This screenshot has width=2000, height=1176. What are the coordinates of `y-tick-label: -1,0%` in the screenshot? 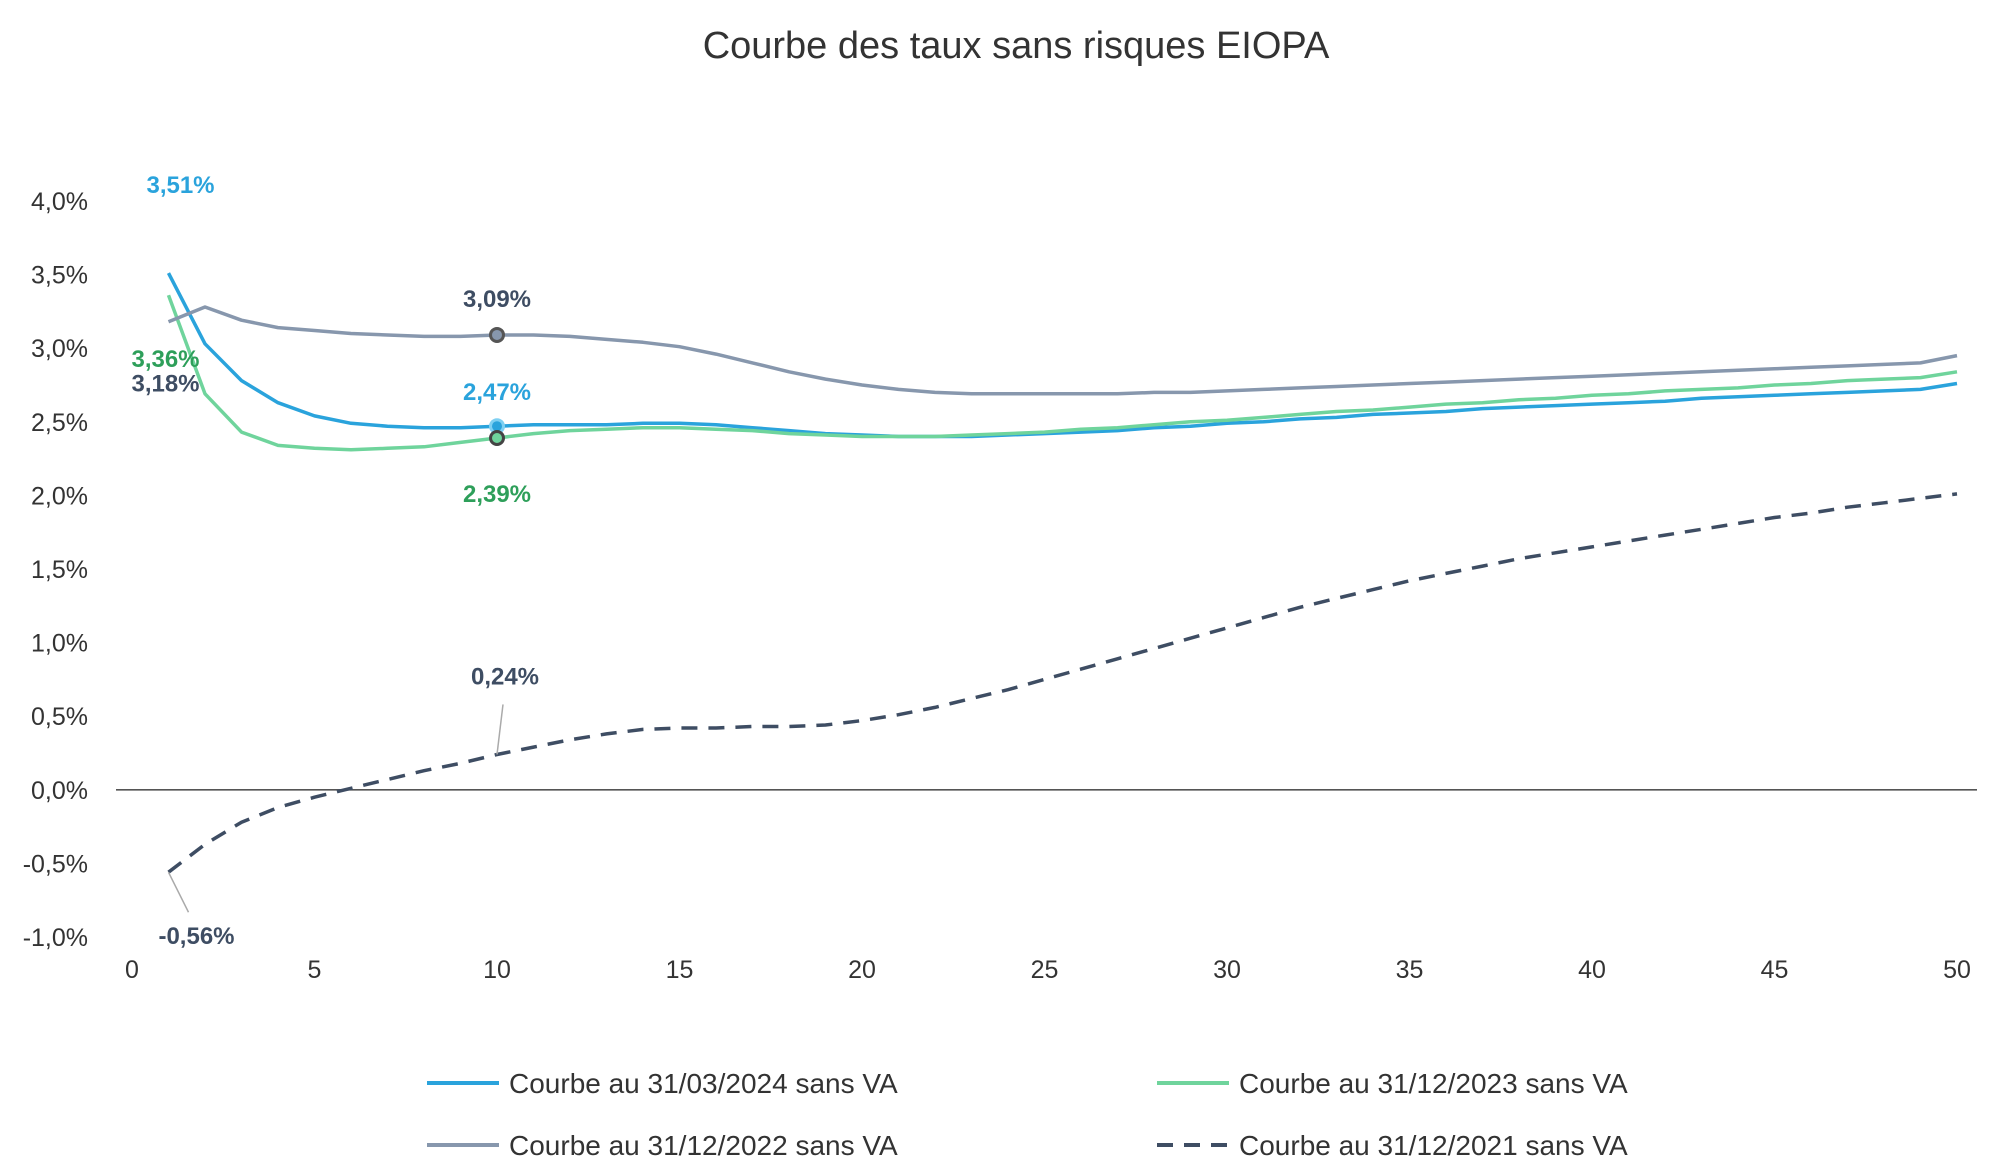 It's located at (55, 938).